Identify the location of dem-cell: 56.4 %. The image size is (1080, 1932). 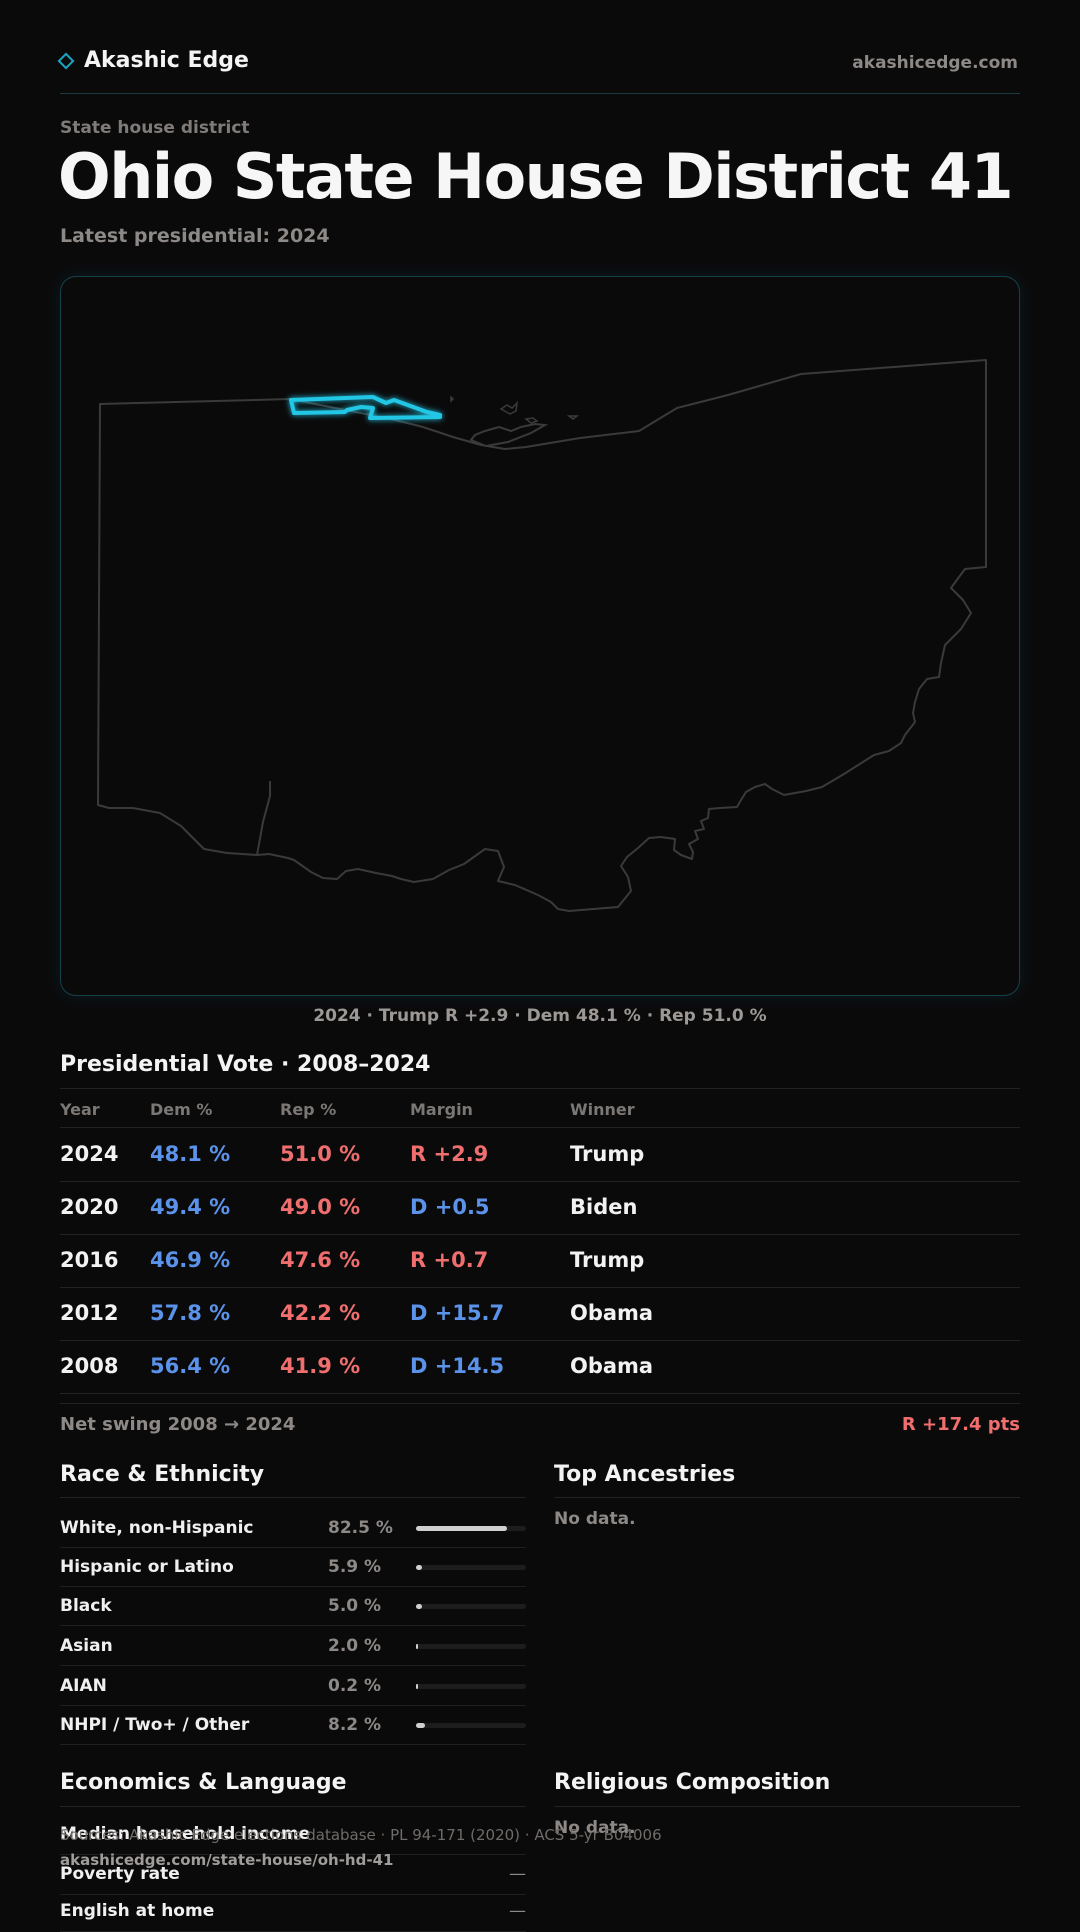
(190, 1366).